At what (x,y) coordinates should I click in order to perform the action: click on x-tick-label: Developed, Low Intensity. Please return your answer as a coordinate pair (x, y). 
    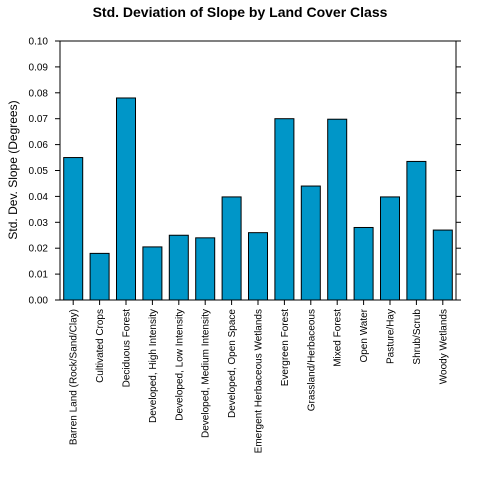
    Looking at the image, I should click on (179, 365).